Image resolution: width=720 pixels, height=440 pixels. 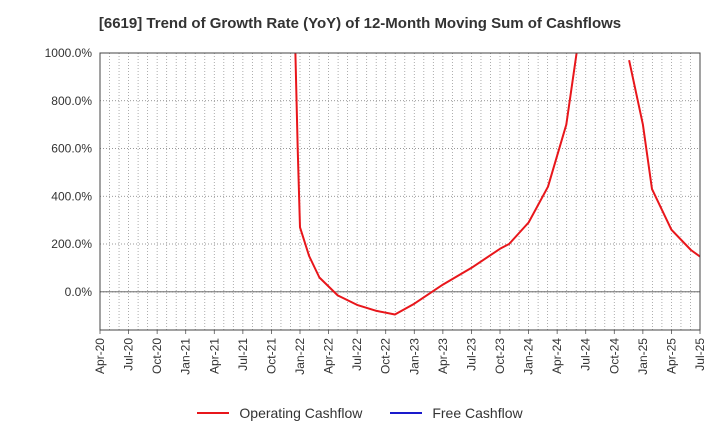 What do you see at coordinates (443, 356) in the screenshot?
I see `x-tick-label: Apr-23` at bounding box center [443, 356].